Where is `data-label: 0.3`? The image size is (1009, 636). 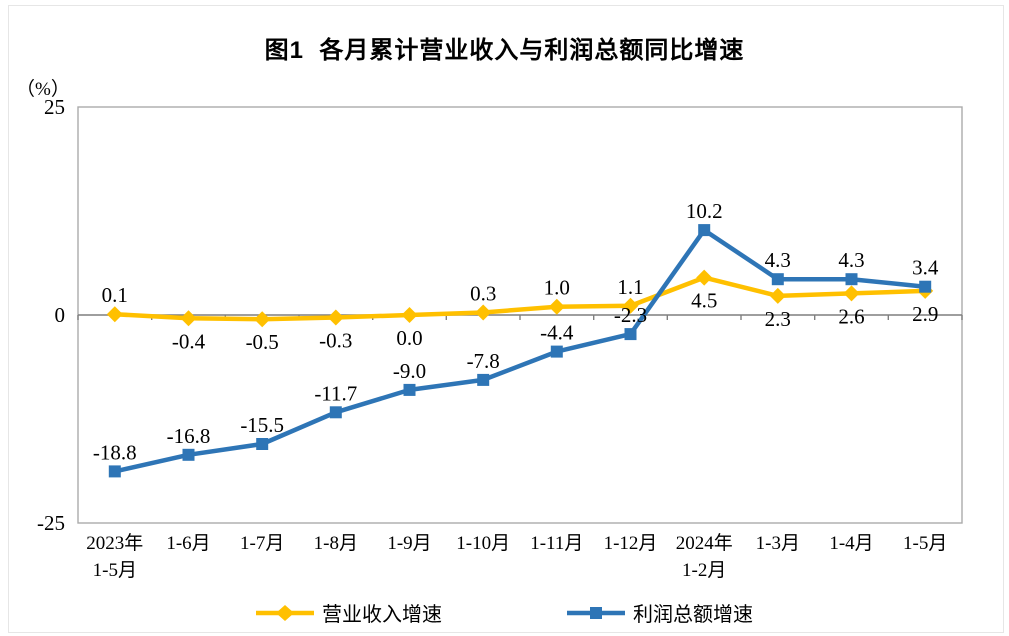
data-label: 0.3 is located at coordinates (483, 294).